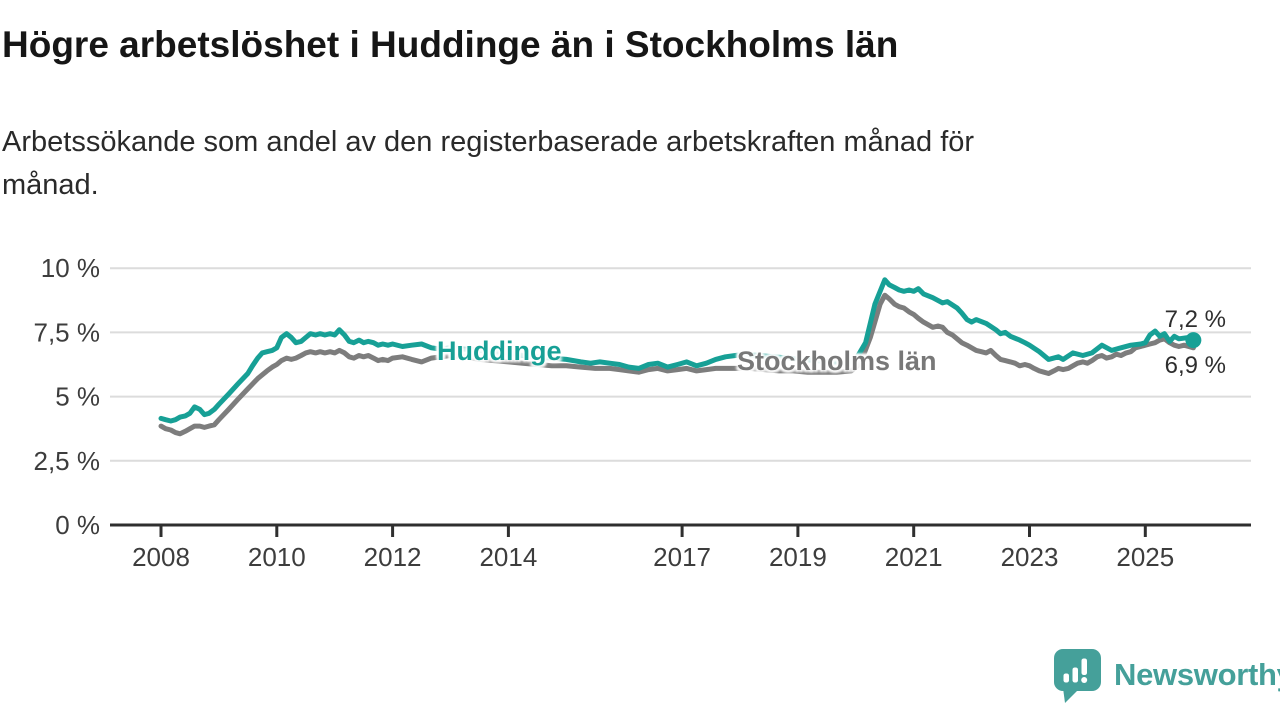 This screenshot has width=1280, height=720. I want to click on x-axis-tick-label: 2023, so click(1030, 557).